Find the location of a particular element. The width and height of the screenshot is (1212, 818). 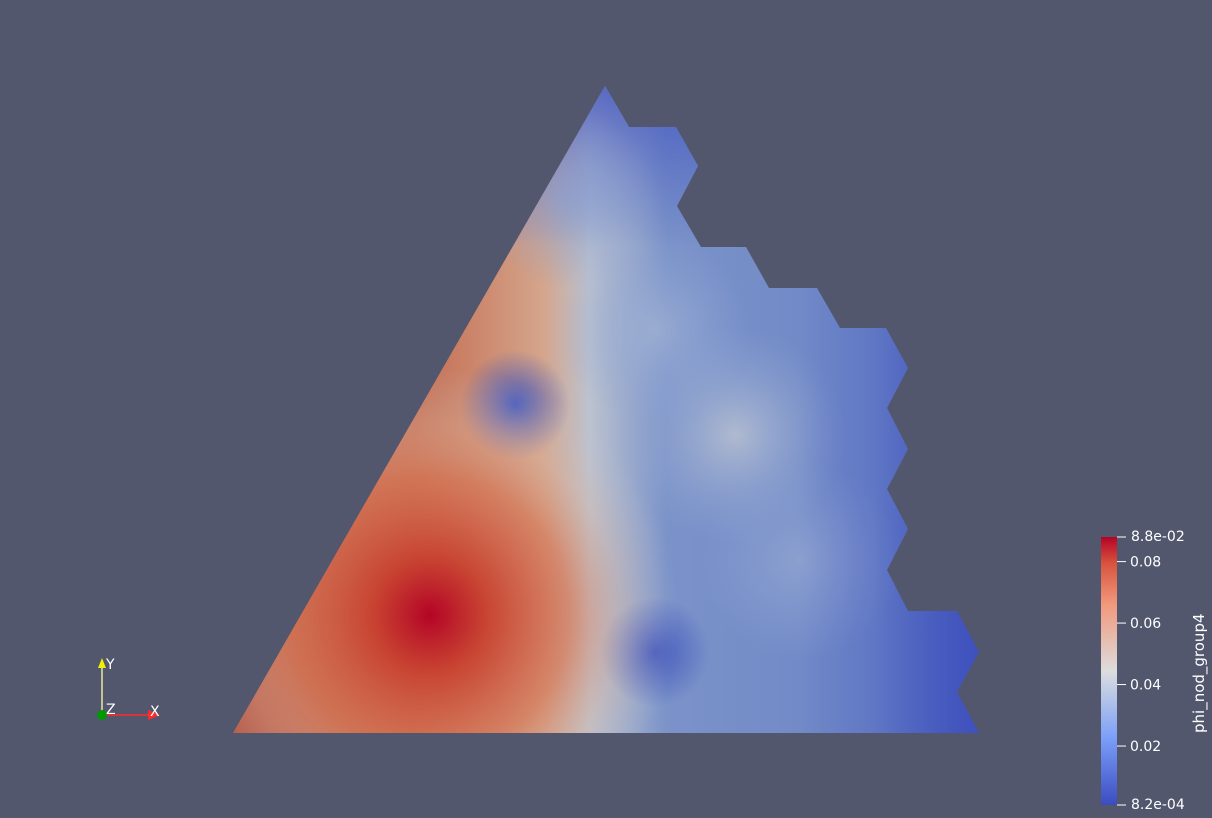

color-legend-max-label: 8.8e-02 is located at coordinates (1158, 537).